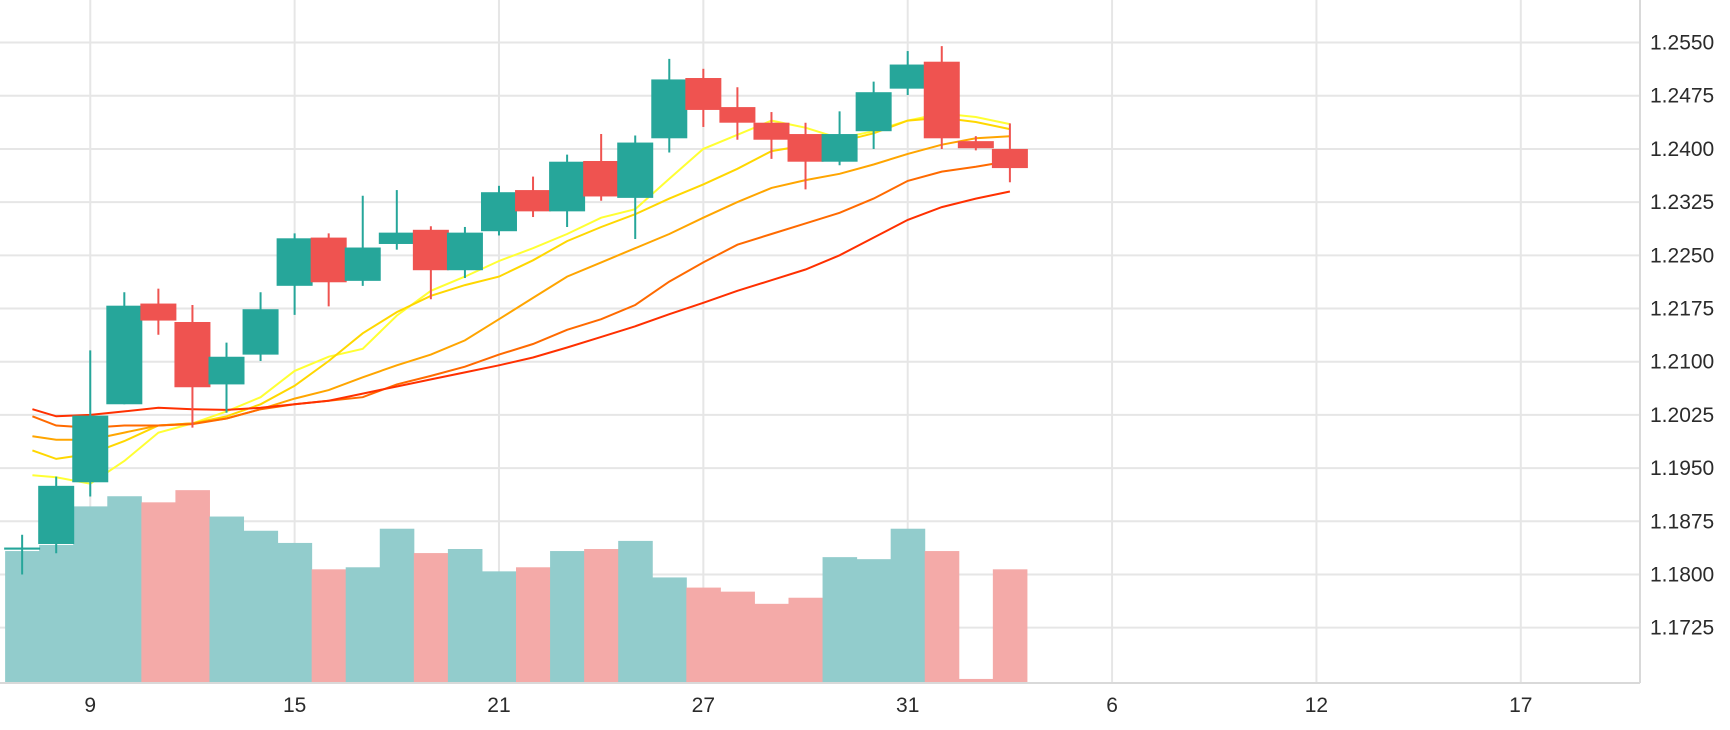 This screenshot has width=1730, height=730. I want to click on x-tick-label: 9, so click(90, 705).